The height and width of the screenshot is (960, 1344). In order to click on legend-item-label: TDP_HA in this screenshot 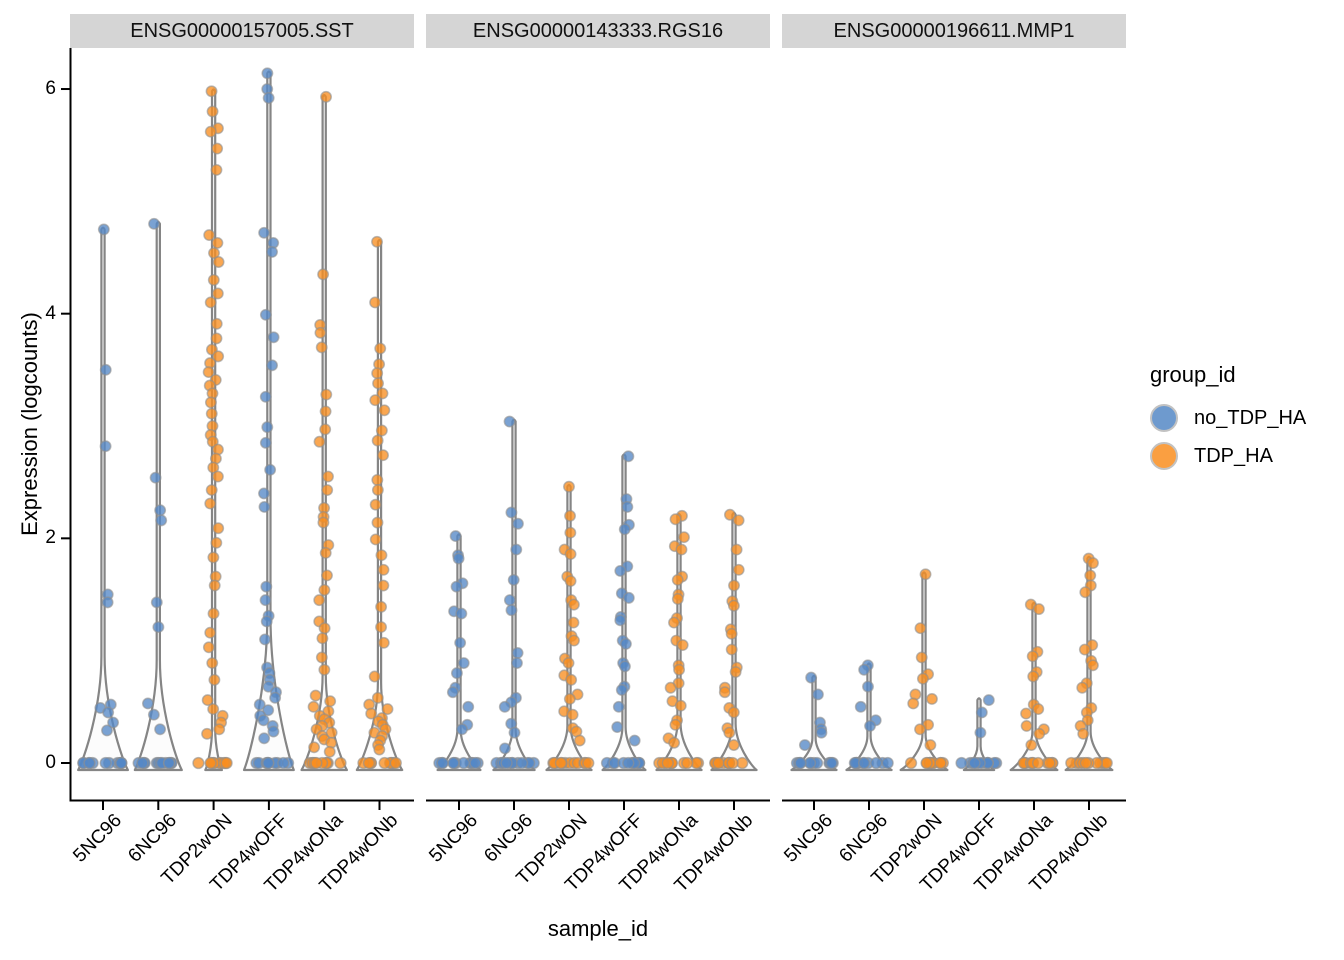, I will do `click(1233, 455)`.